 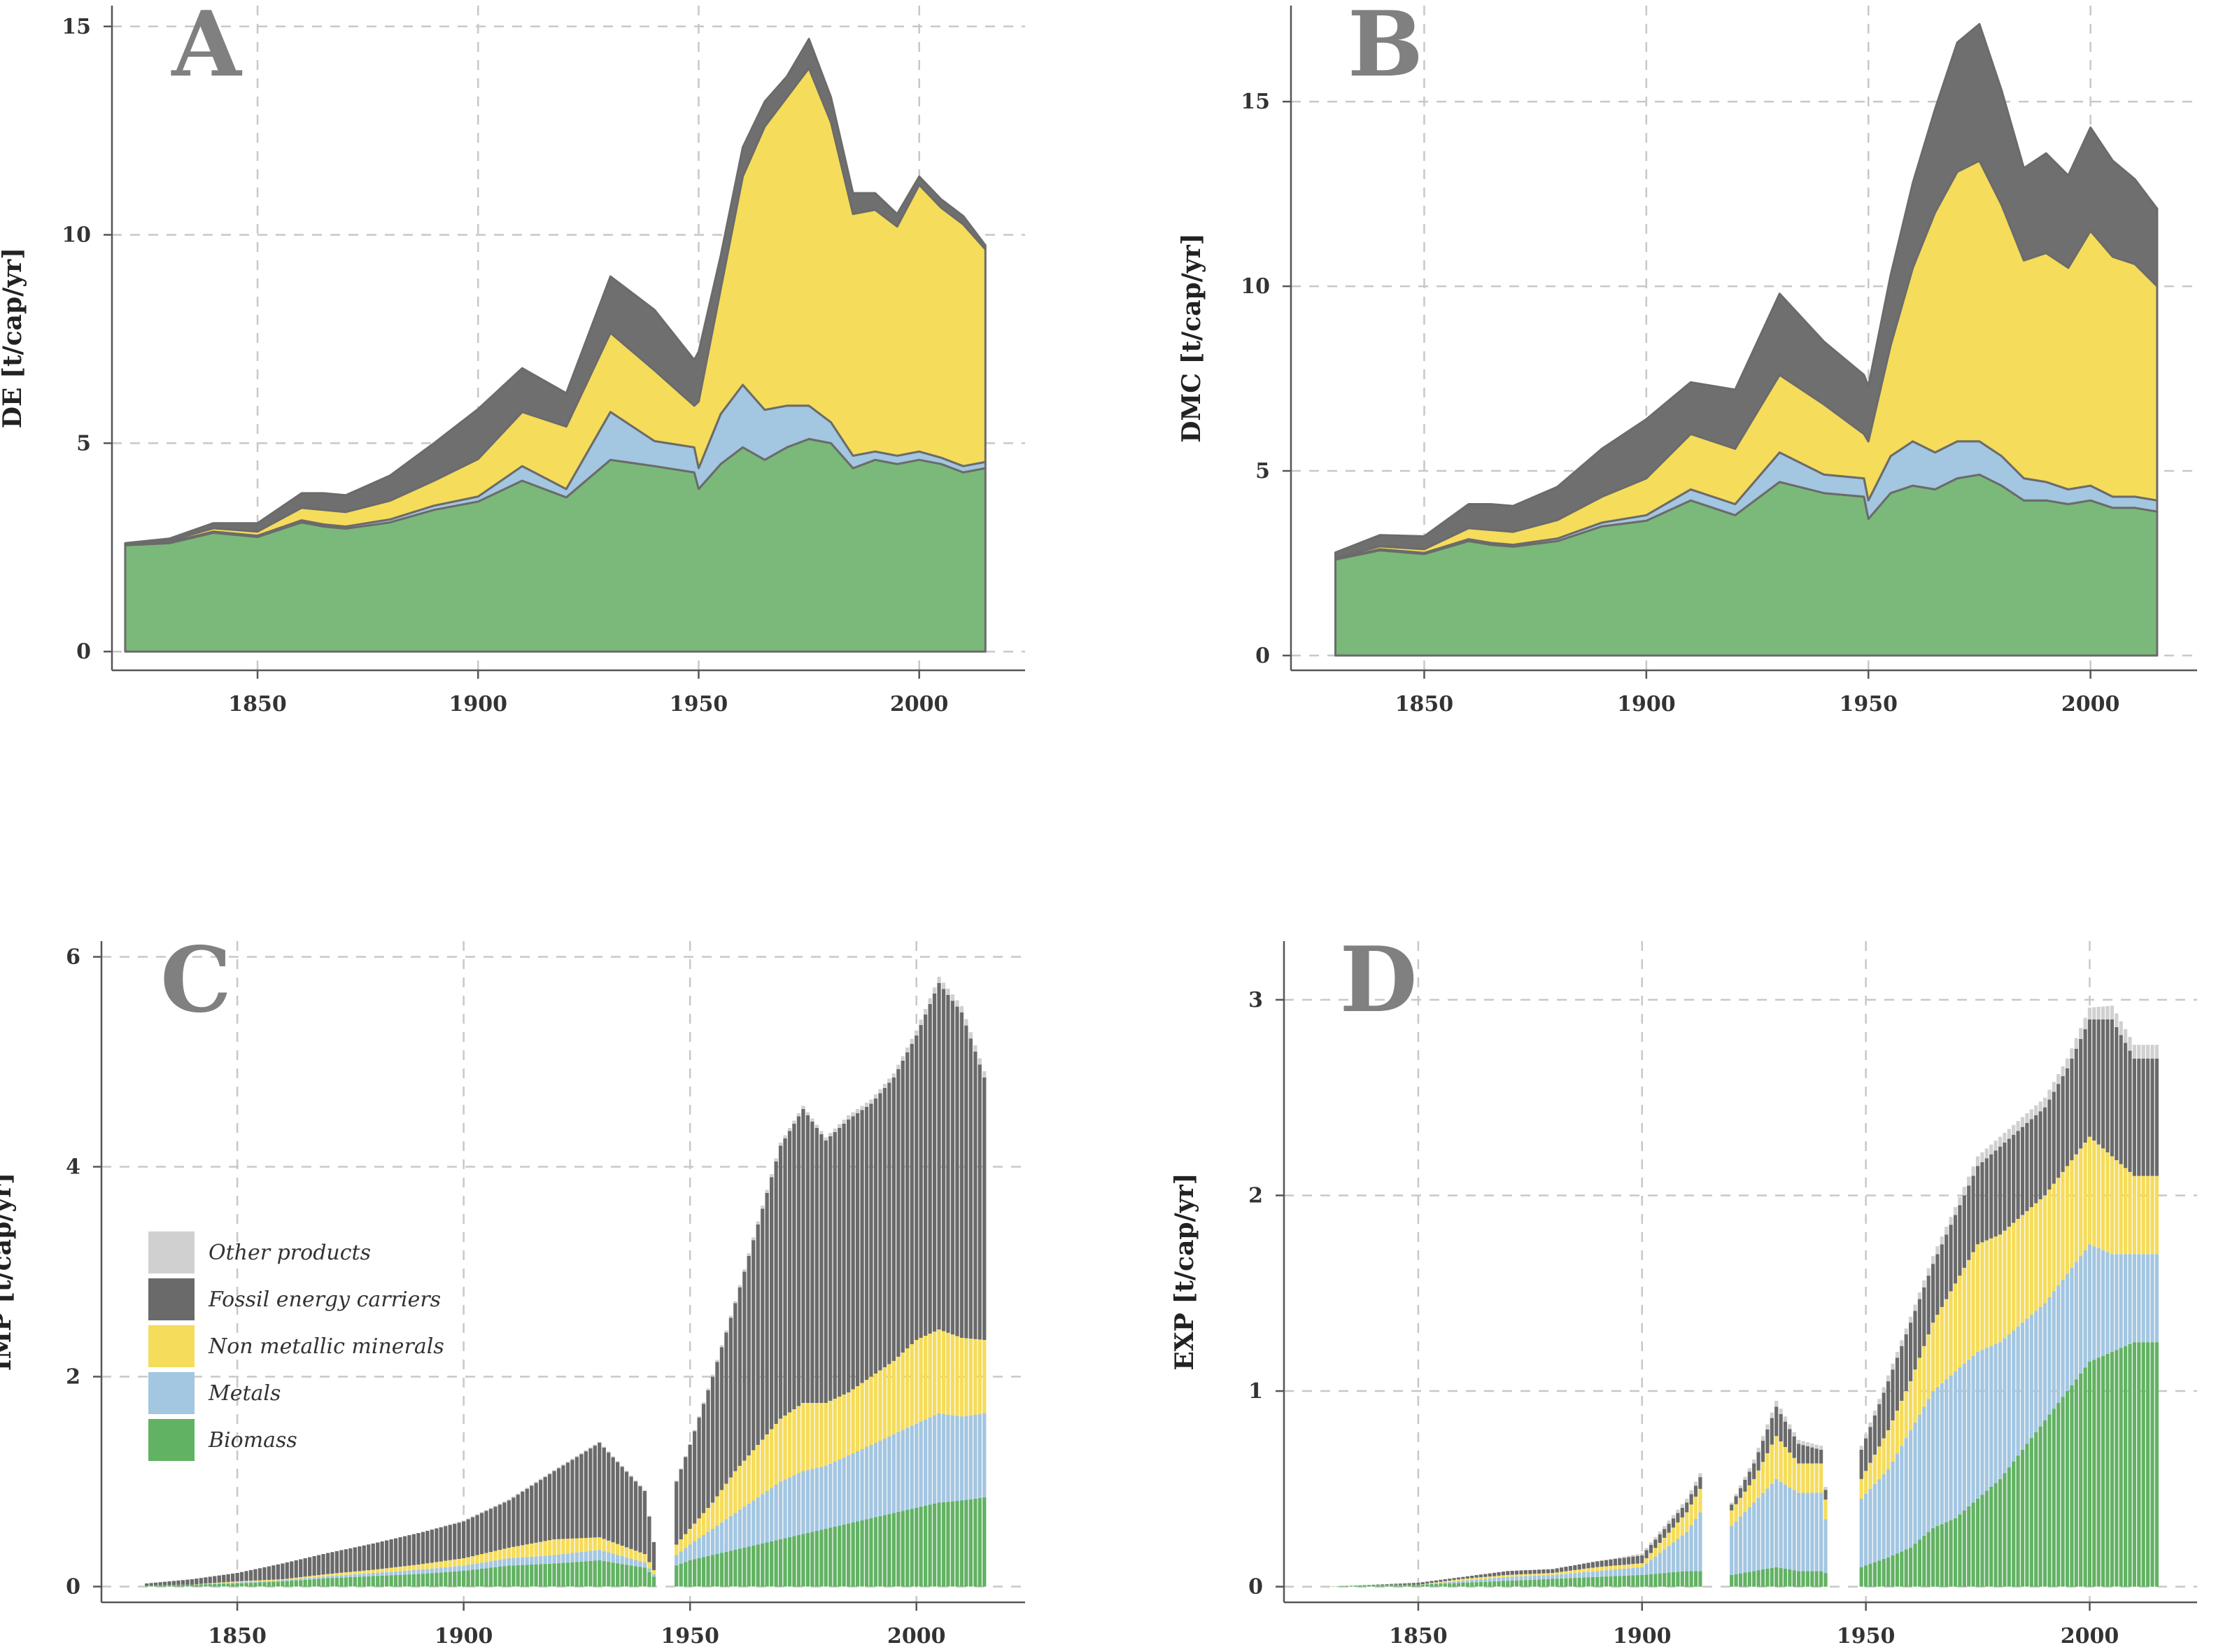 I want to click on y-axis-label: DE [t/cap/yr], so click(x=13, y=338).